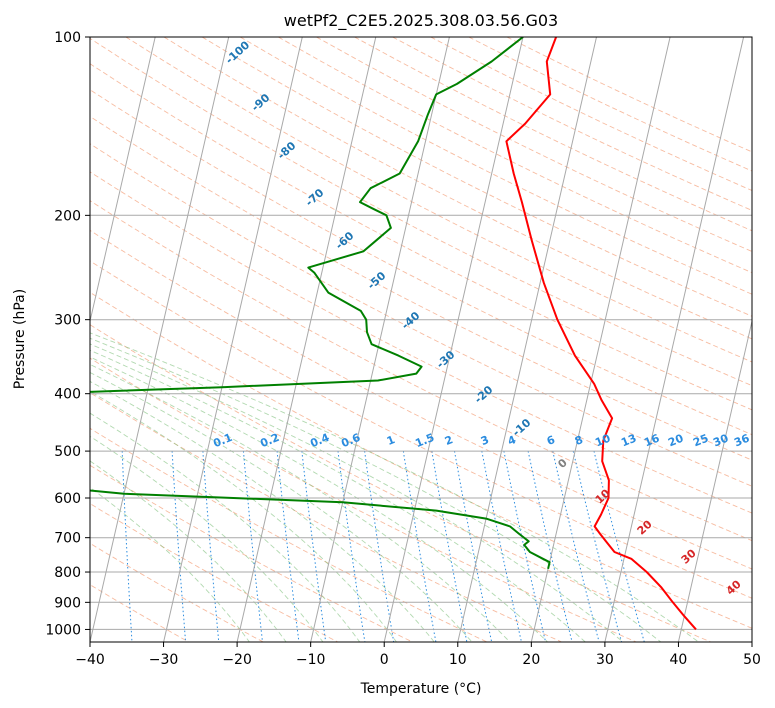  What do you see at coordinates (384, 660) in the screenshot?
I see `x-tick-label: 0` at bounding box center [384, 660].